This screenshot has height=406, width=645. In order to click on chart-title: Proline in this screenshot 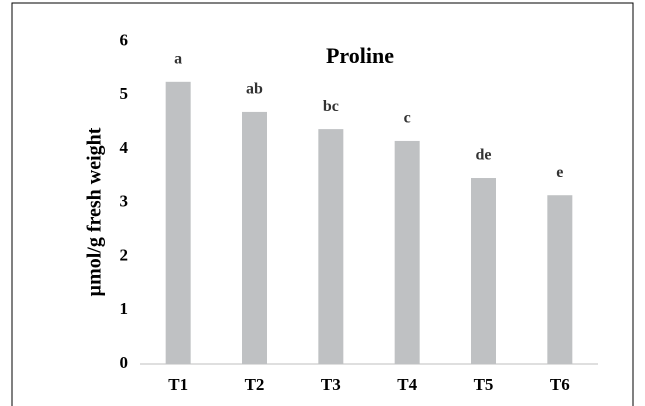, I will do `click(360, 55)`.